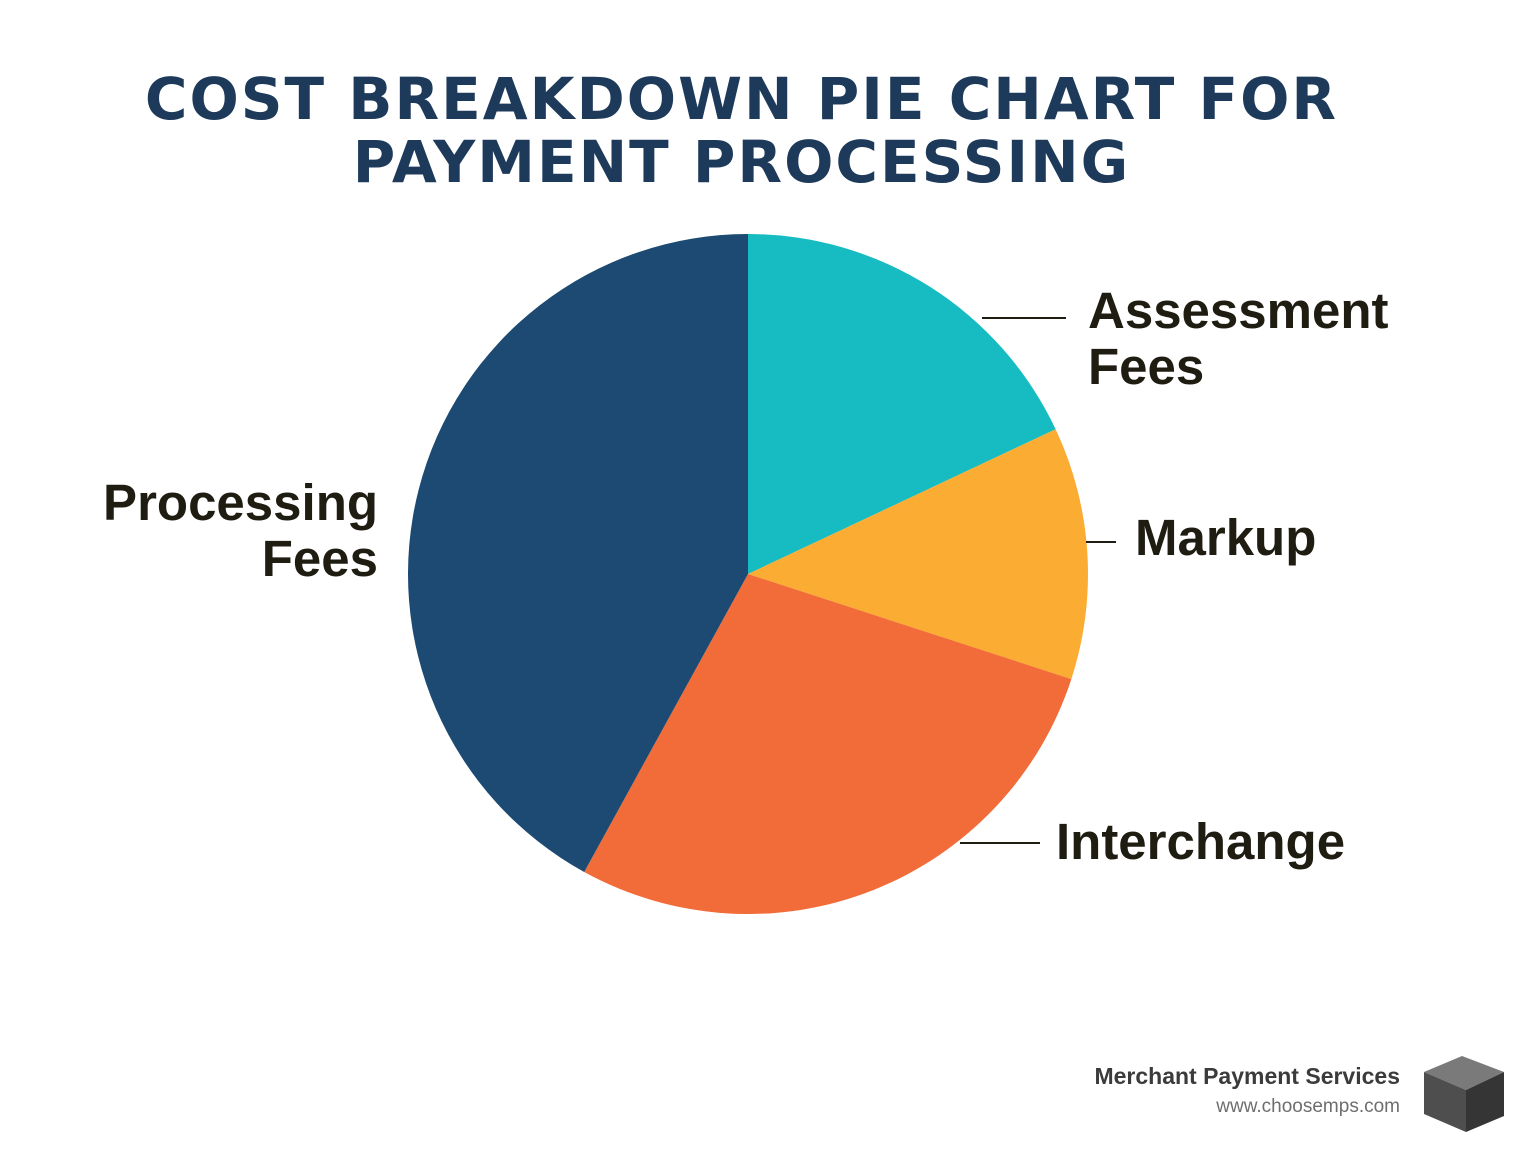  What do you see at coordinates (741, 99) in the screenshot?
I see `chart-title-line-1: COST BREAKDOWN PIE CHART FOR` at bounding box center [741, 99].